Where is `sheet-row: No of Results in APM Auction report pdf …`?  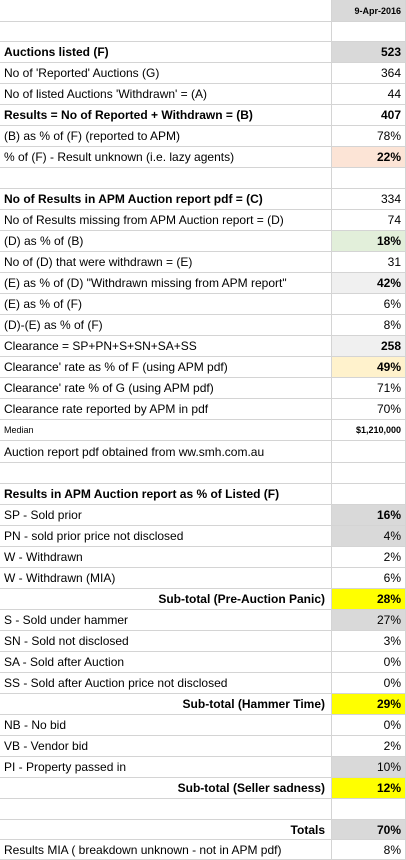
sheet-row: No of Results in APM Auction report pdf … is located at coordinates (203, 199).